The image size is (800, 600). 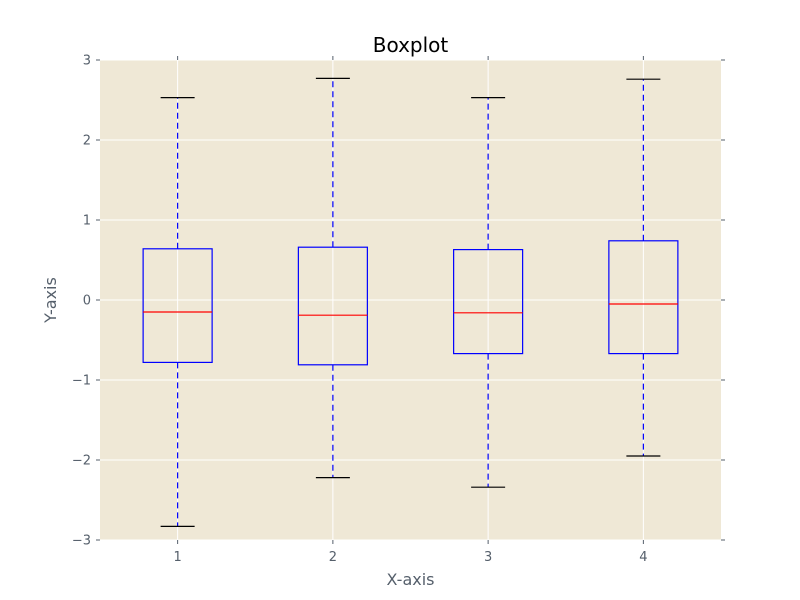 I want to click on y-tick-label: 0, so click(x=87, y=301).